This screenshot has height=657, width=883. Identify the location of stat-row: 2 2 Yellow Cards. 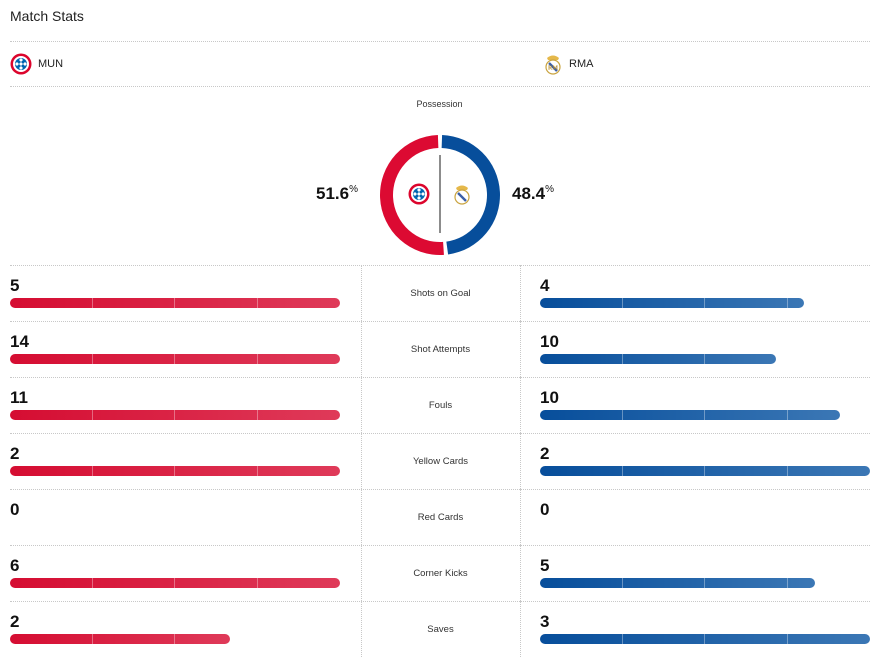
(441, 461).